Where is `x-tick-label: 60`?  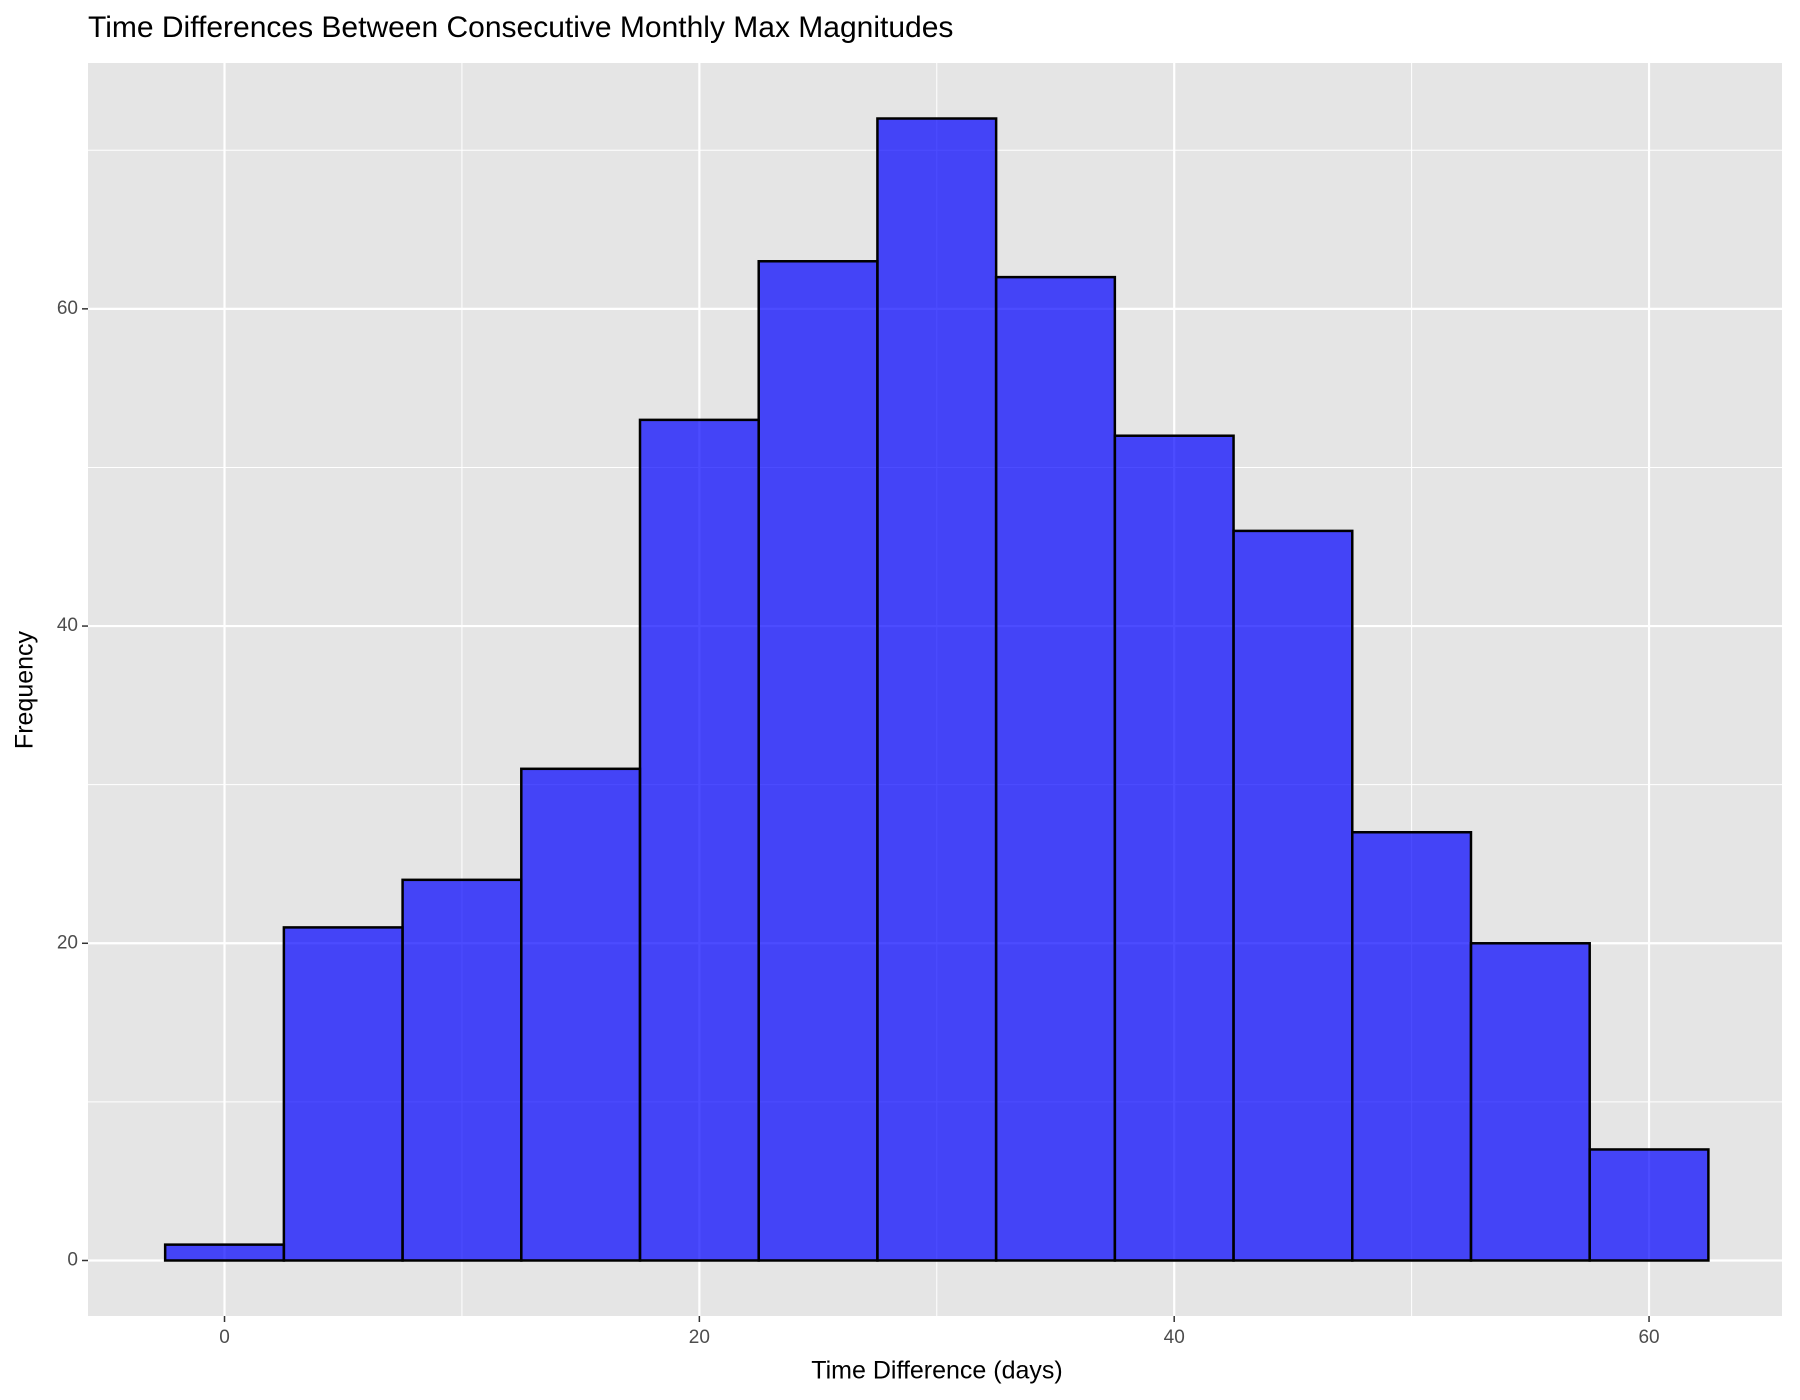
x-tick-label: 60 is located at coordinates (1648, 1337).